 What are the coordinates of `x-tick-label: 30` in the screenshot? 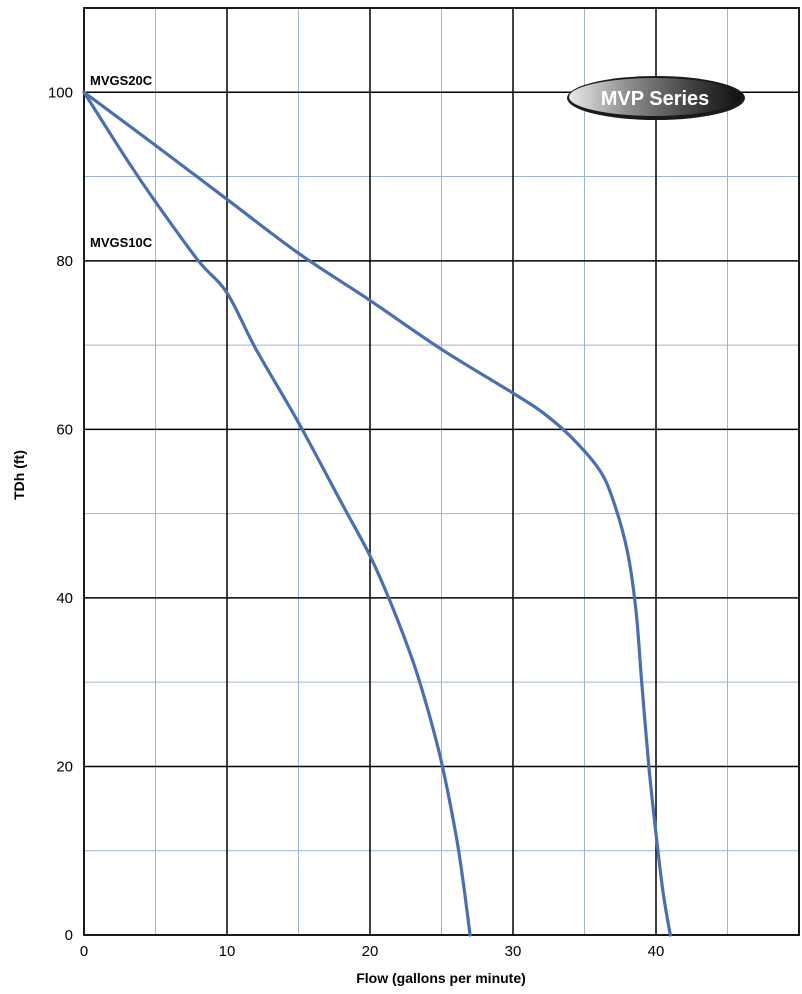 It's located at (513, 951).